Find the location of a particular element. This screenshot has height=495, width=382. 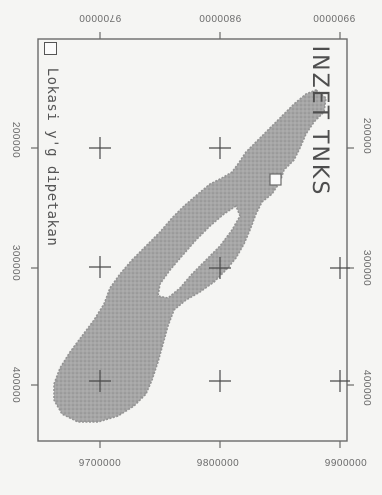

map-title: INZET TNKS is located at coordinates (319, 121).